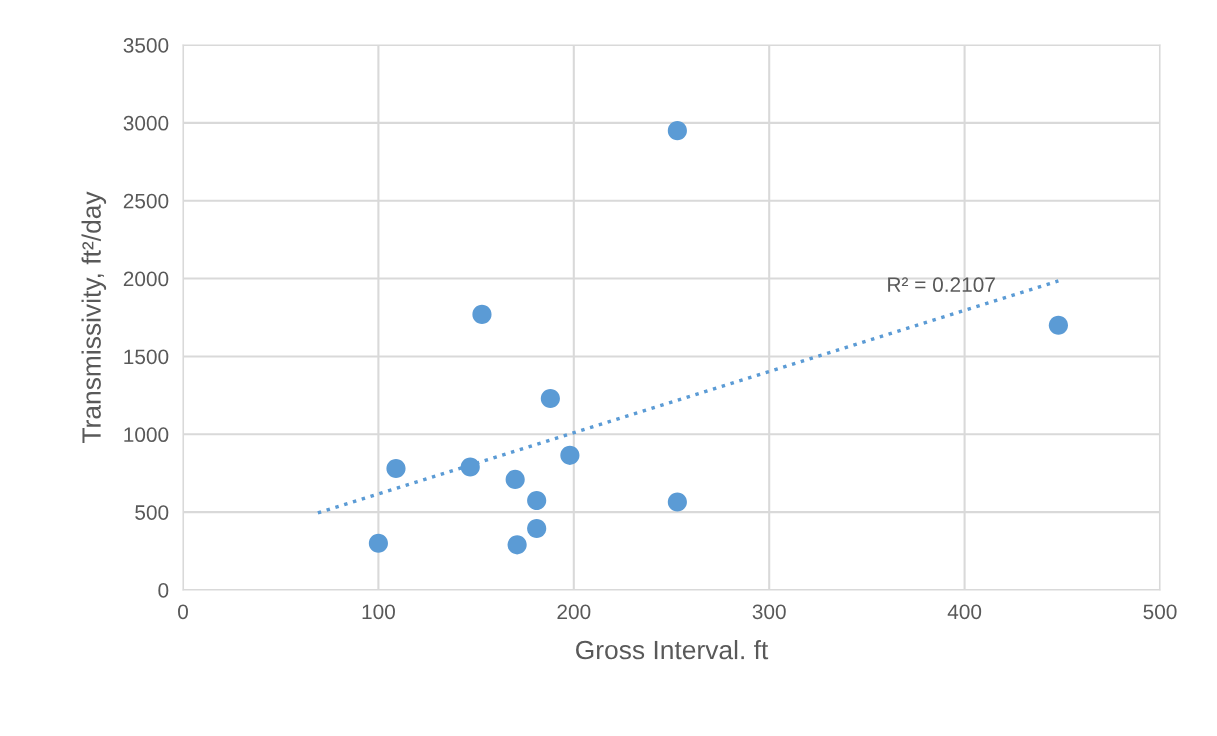 Image resolution: width=1217 pixels, height=736 pixels. What do you see at coordinates (1160, 612) in the screenshot?
I see `x-tick-label: 500` at bounding box center [1160, 612].